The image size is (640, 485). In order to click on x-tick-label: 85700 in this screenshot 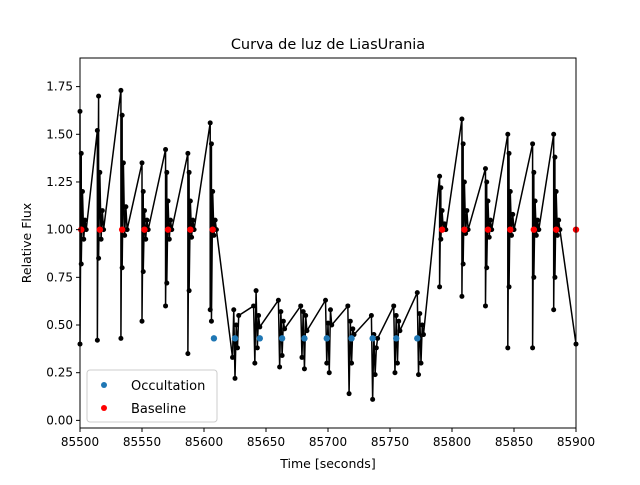, I will do `click(328, 442)`.